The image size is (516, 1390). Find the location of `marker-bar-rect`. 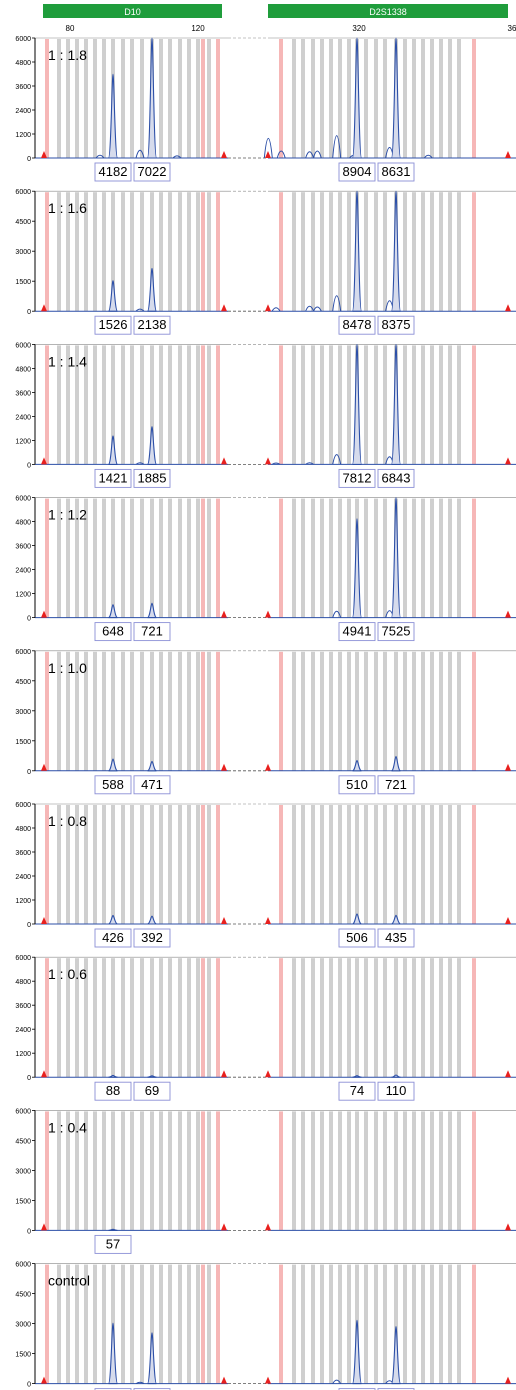

marker-bar-rect is located at coordinates (388, 11).